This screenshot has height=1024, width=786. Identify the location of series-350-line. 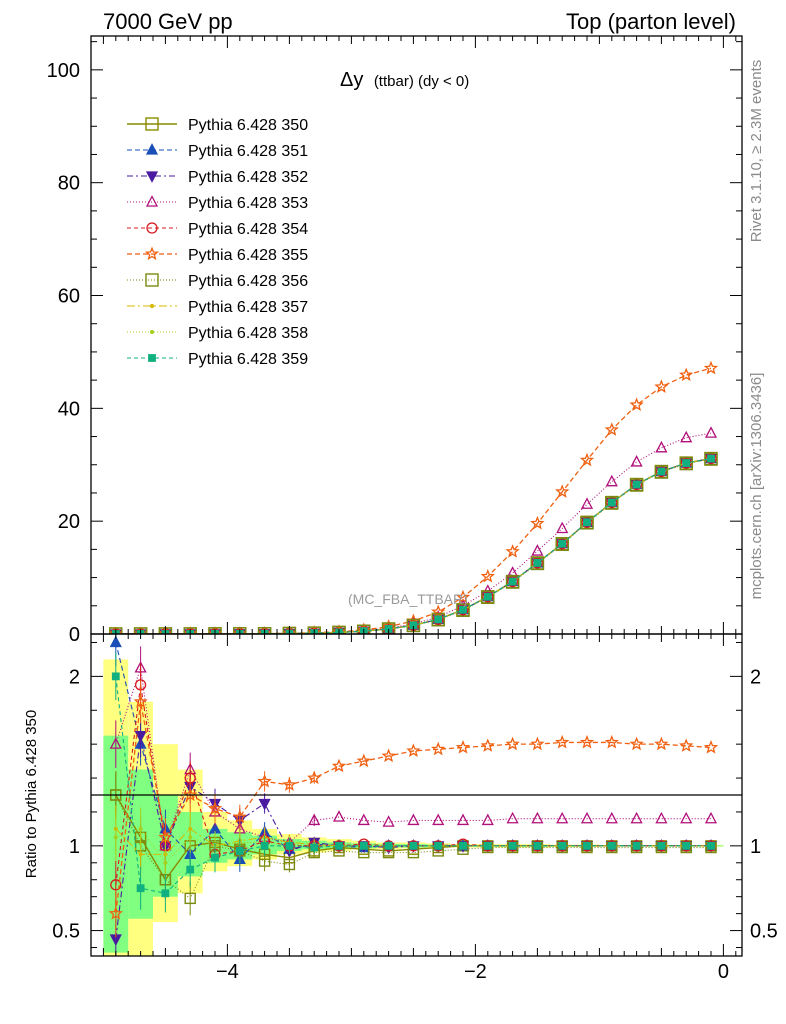
(413, 545).